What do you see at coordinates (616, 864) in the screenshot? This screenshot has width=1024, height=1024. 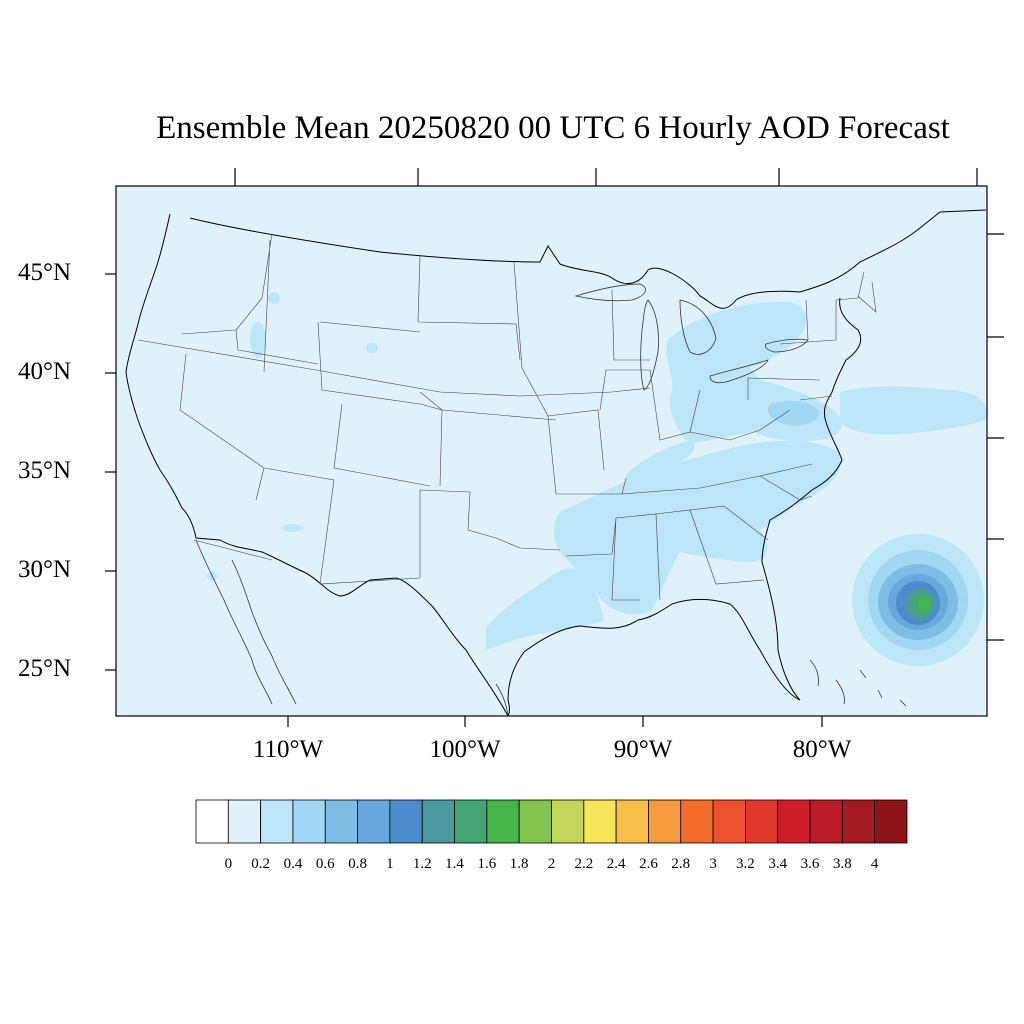 I see `colorbar-tick-label: 2.4` at bounding box center [616, 864].